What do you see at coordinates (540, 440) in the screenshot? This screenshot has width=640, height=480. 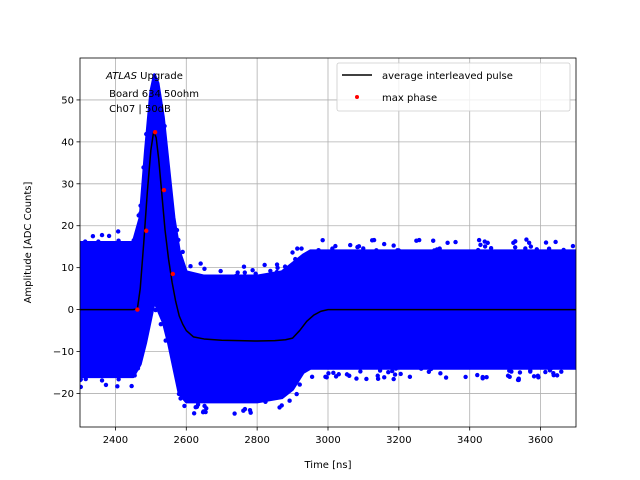 I see `x-tick-label: 3600` at bounding box center [540, 440].